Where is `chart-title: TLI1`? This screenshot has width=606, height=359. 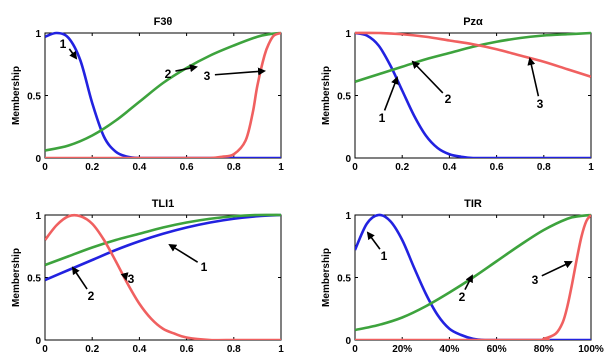 chart-title: TLI1 is located at coordinates (163, 204).